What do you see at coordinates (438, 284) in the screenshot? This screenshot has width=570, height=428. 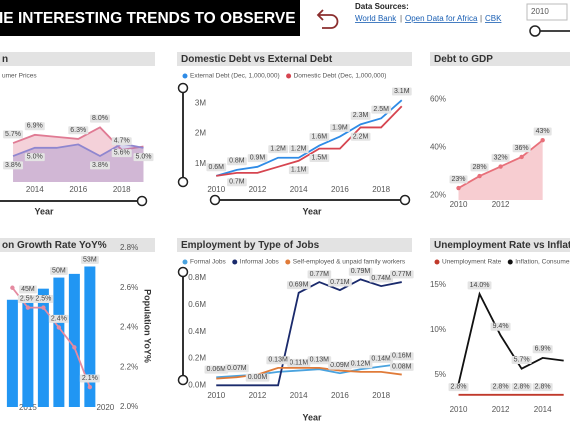 I see `y-tick-label: 15%` at bounding box center [438, 284].